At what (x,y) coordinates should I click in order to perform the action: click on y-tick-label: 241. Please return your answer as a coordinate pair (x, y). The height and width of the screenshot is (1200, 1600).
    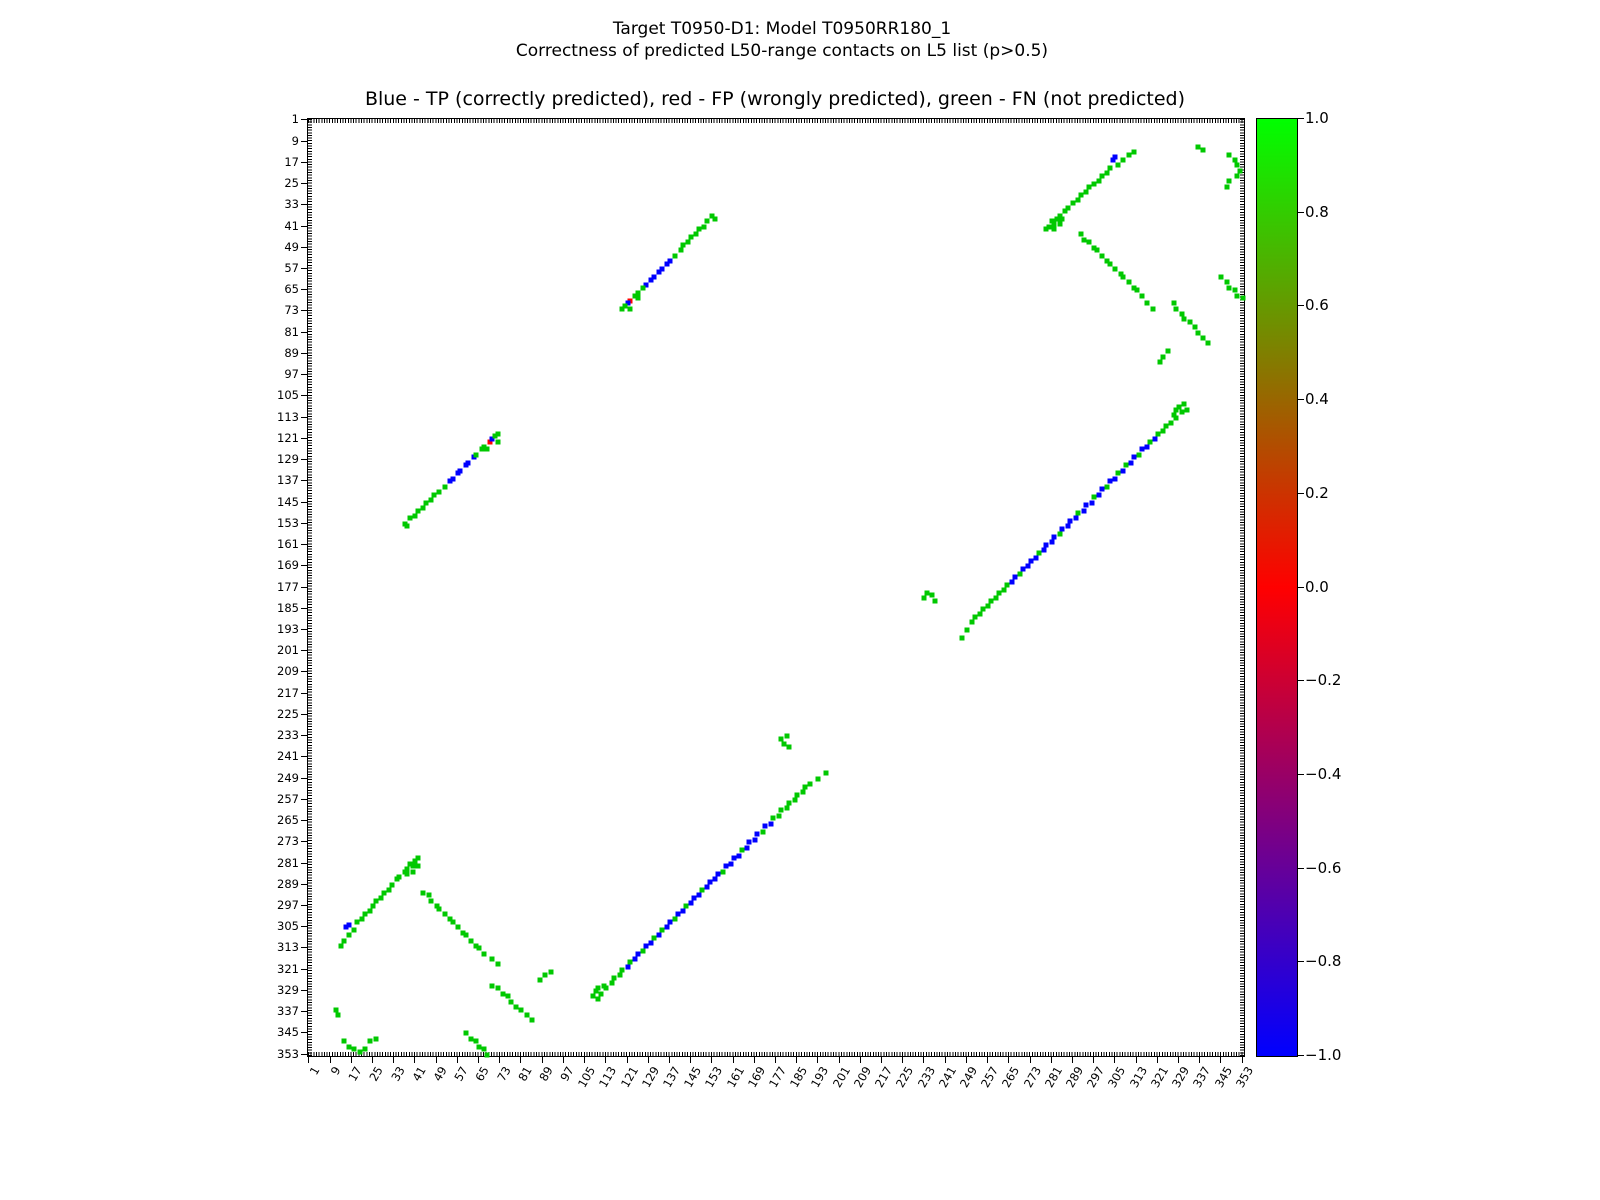
    Looking at the image, I should click on (288, 756).